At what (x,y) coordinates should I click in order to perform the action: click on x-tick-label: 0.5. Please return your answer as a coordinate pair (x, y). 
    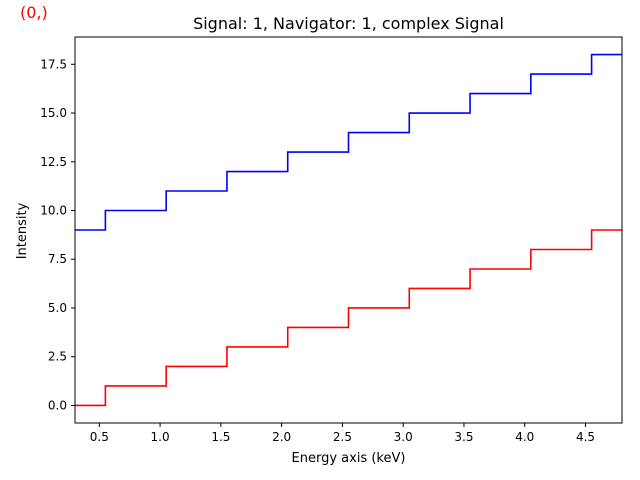
    Looking at the image, I should click on (99, 437).